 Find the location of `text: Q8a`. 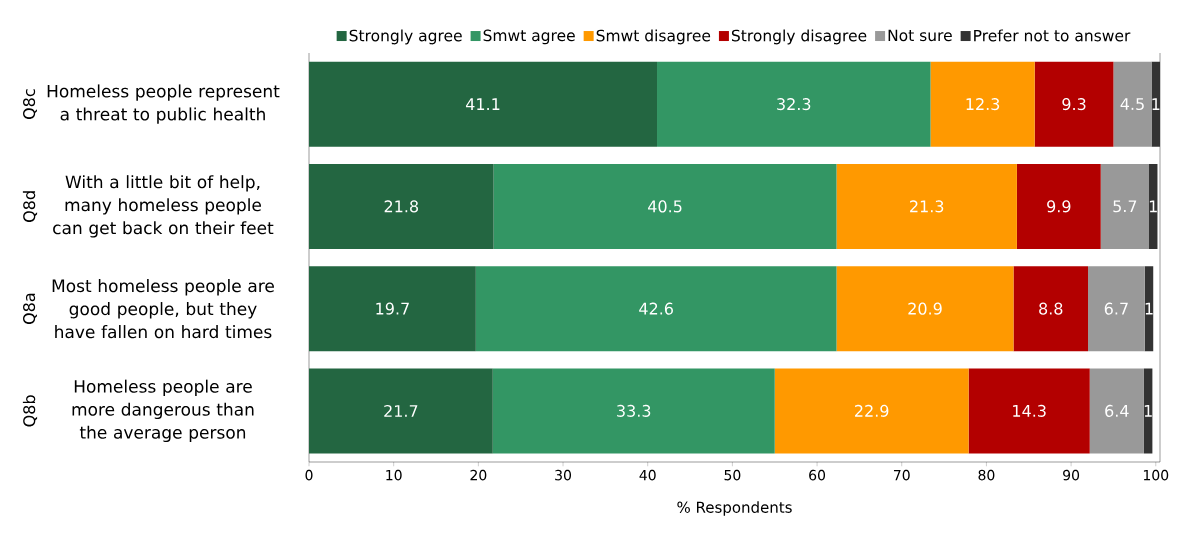

text: Q8a is located at coordinates (30, 309).